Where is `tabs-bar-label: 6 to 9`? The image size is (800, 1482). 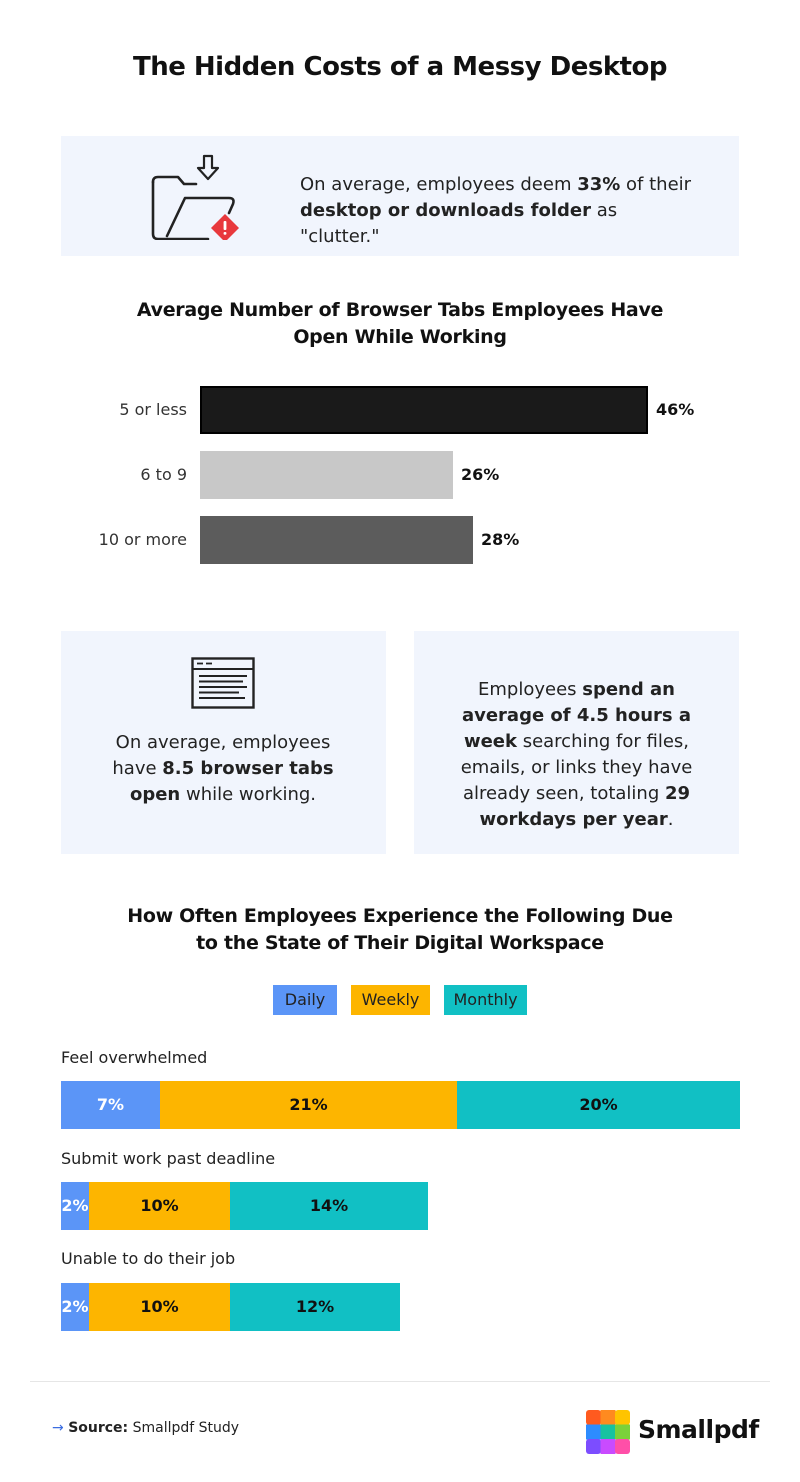
tabs-bar-label: 6 to 9 is located at coordinates (163, 474).